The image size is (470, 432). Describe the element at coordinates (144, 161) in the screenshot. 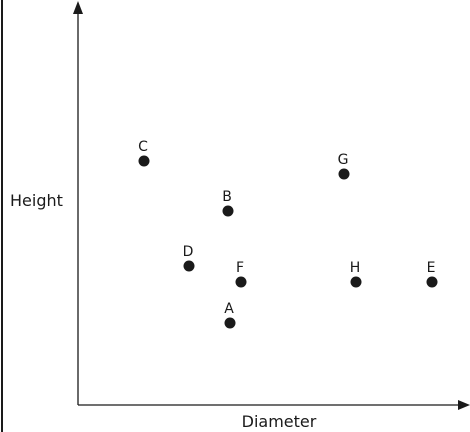

I see `point-c` at that location.